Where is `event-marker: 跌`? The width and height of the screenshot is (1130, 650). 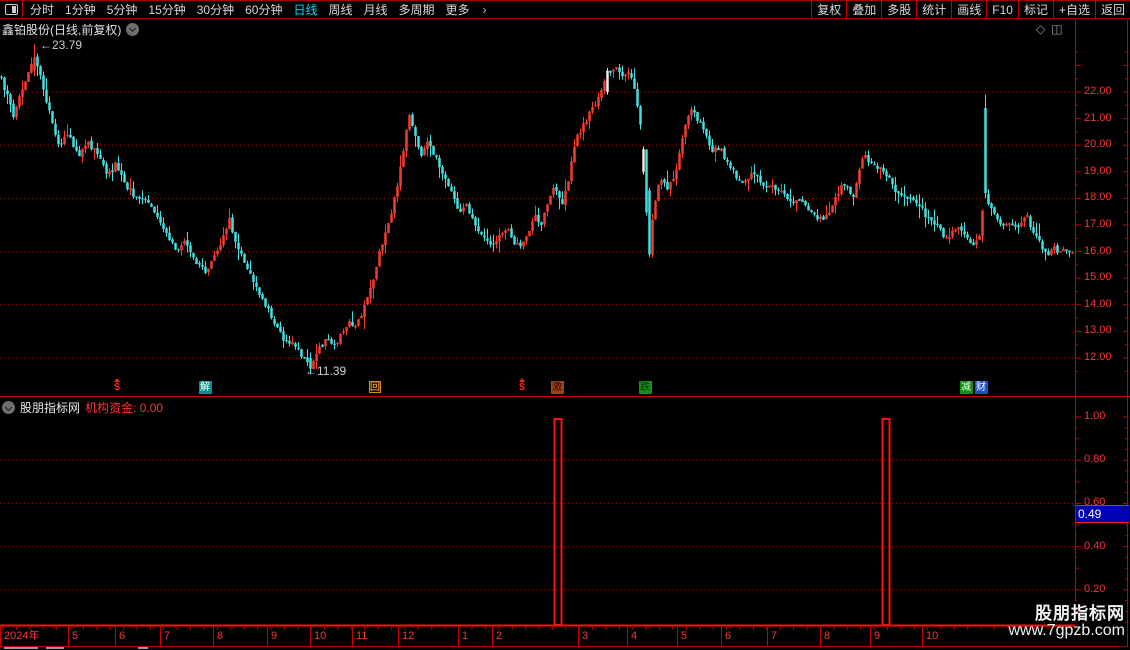 event-marker: 跌 is located at coordinates (645, 387).